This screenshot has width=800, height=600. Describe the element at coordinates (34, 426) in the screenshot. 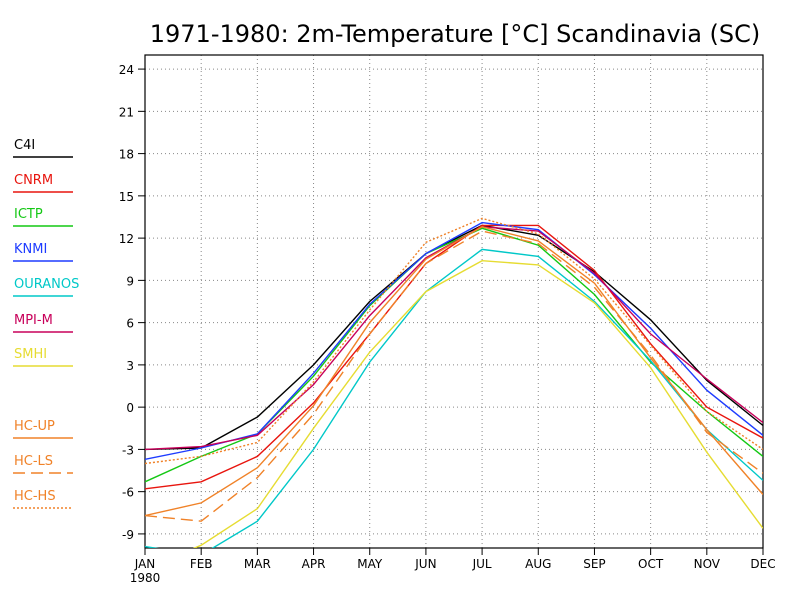

I see `legend-label: HC-UP` at that location.